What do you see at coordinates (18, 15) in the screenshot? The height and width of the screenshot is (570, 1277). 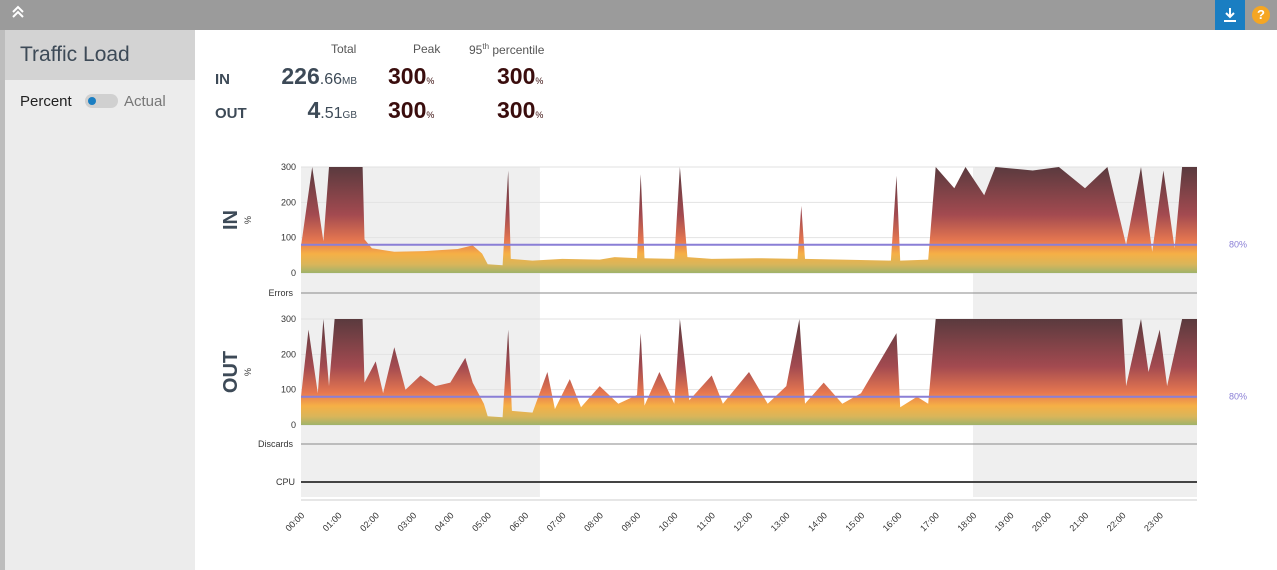 I see `double-chevron-up-icon` at bounding box center [18, 15].